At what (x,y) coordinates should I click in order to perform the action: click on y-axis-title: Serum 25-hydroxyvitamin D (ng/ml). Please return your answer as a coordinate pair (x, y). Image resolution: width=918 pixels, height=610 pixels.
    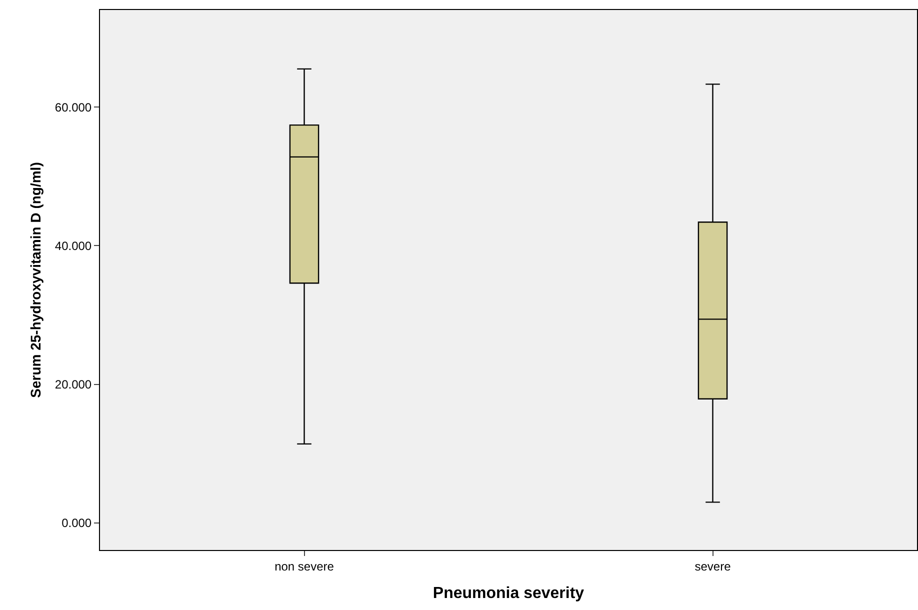
    Looking at the image, I should click on (35, 280).